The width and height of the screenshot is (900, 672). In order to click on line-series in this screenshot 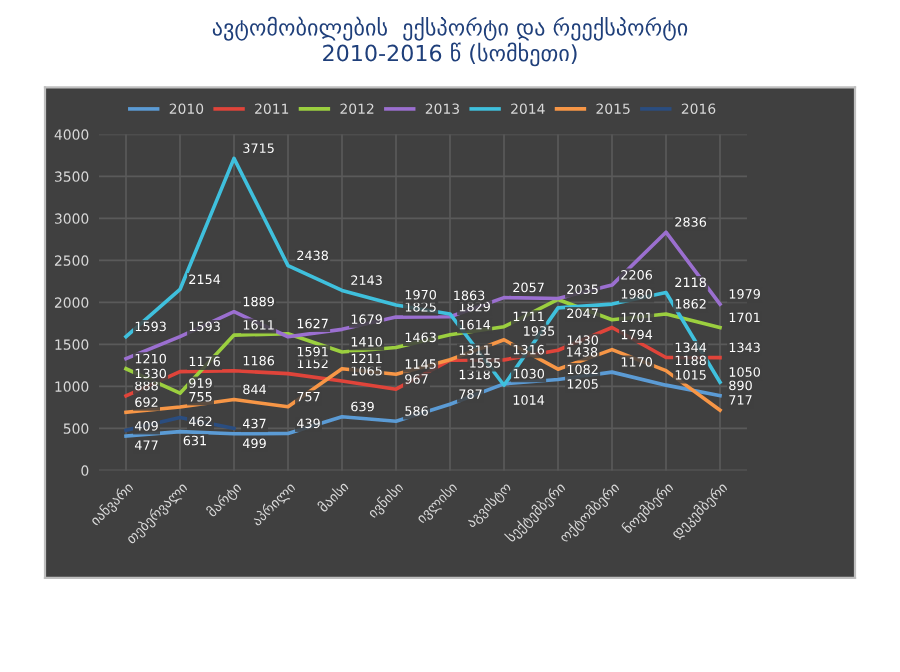, I will do `click(423, 346)`.